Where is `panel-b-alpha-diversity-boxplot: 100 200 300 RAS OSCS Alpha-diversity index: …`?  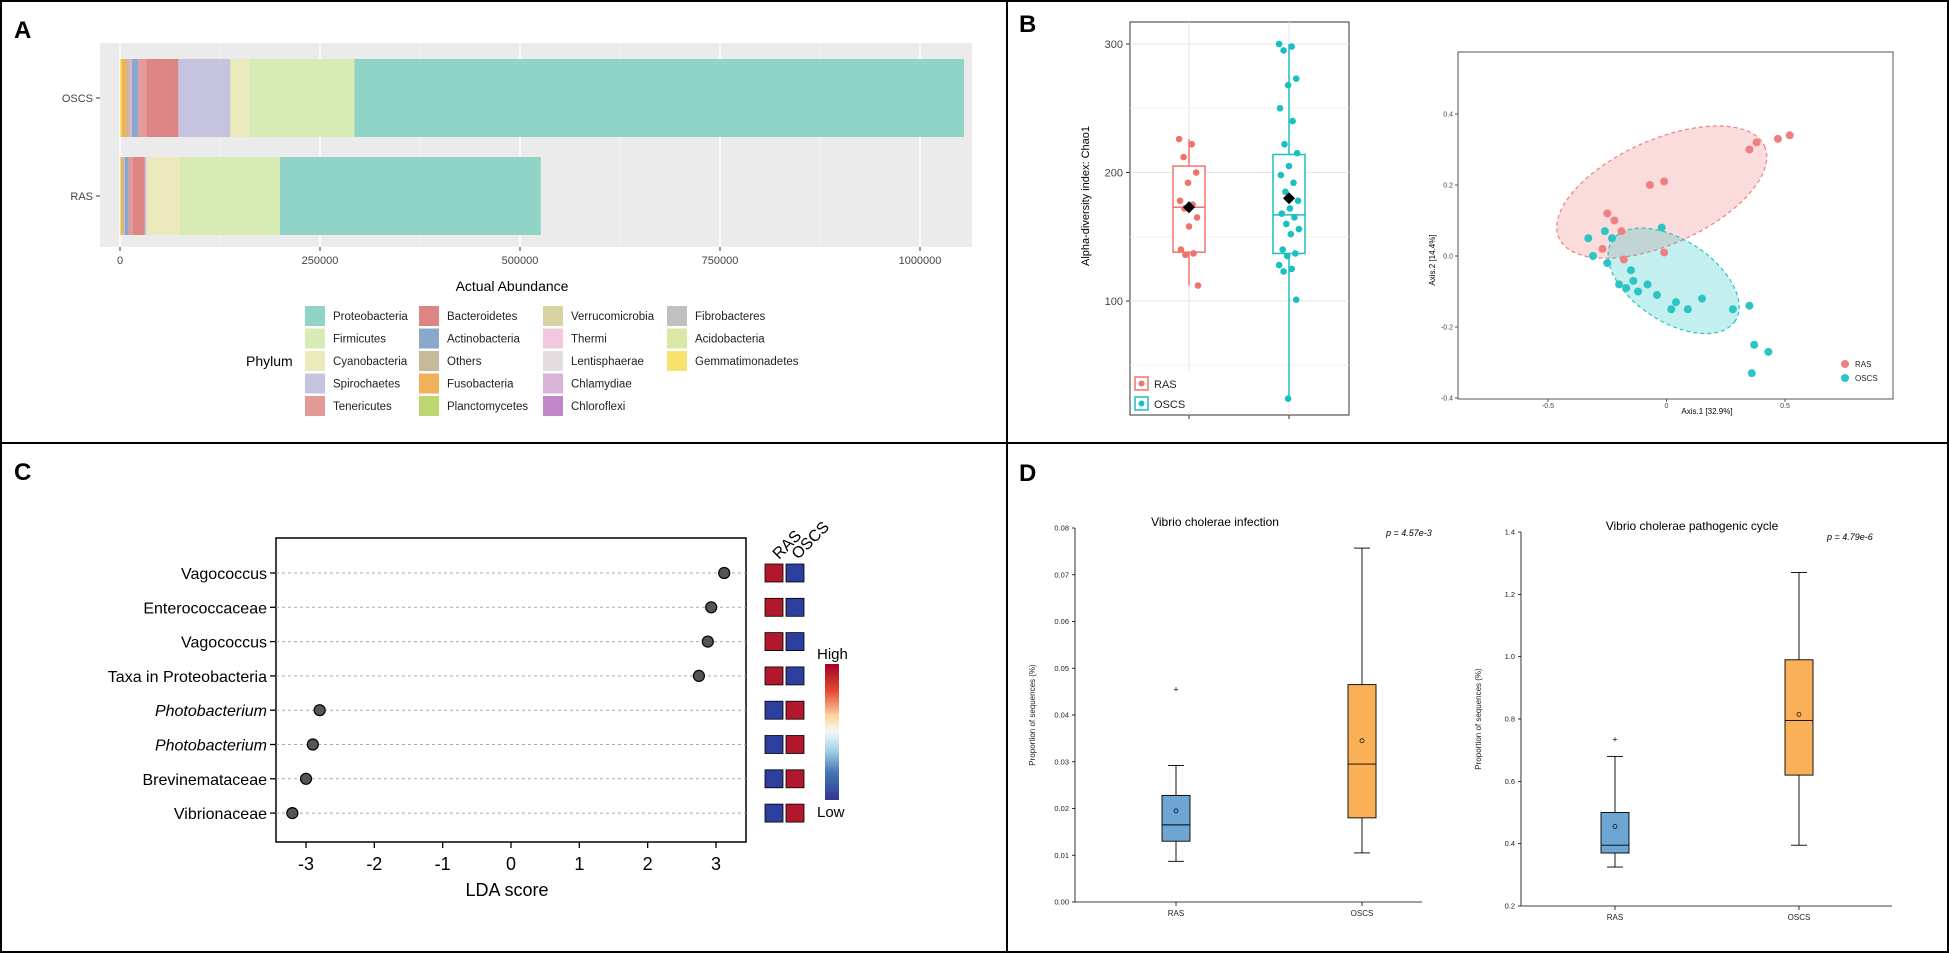 panel-b-alpha-diversity-boxplot: 100 200 300 RAS OSCS Alpha-diversity index: … is located at coordinates (1215, 220).